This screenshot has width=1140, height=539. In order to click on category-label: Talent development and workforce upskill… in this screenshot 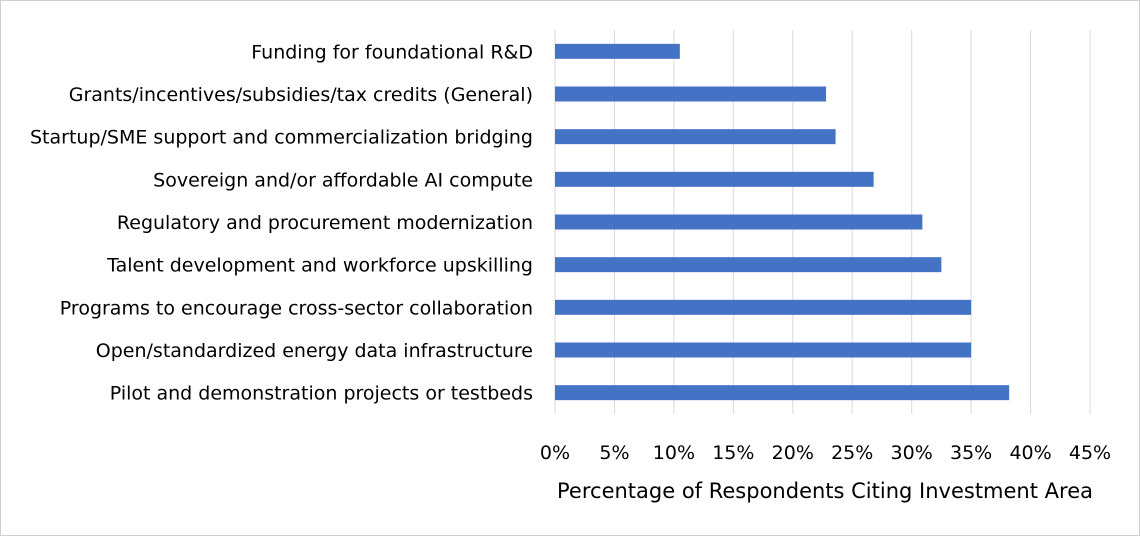, I will do `click(319, 266)`.